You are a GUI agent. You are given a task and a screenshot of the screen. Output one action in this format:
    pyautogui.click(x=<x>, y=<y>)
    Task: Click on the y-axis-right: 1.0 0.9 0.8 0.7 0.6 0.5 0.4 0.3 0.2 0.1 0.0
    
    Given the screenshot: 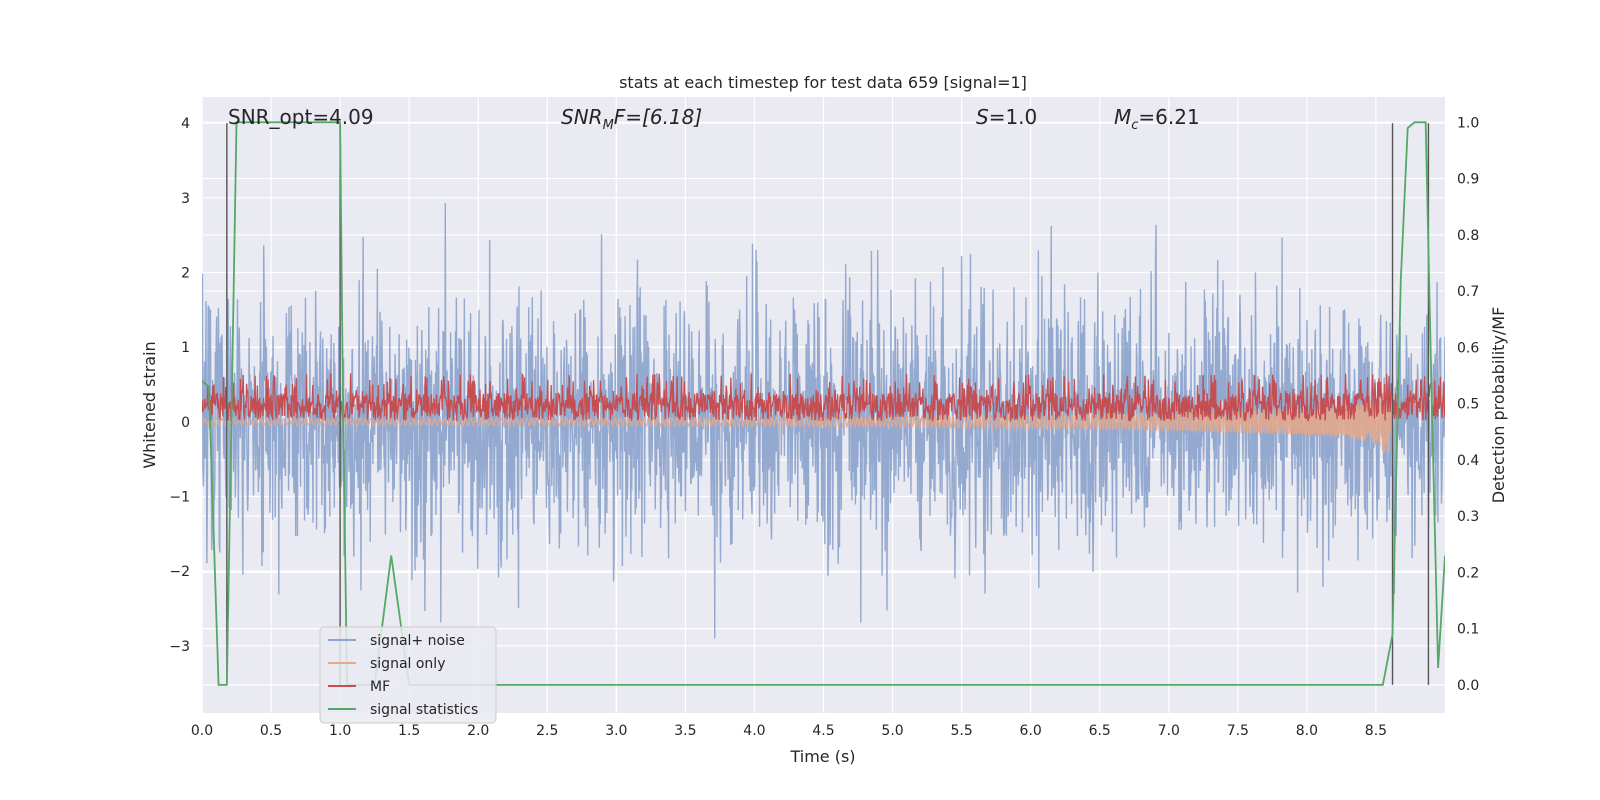 What is the action you would take?
    pyautogui.click(x=1468, y=404)
    